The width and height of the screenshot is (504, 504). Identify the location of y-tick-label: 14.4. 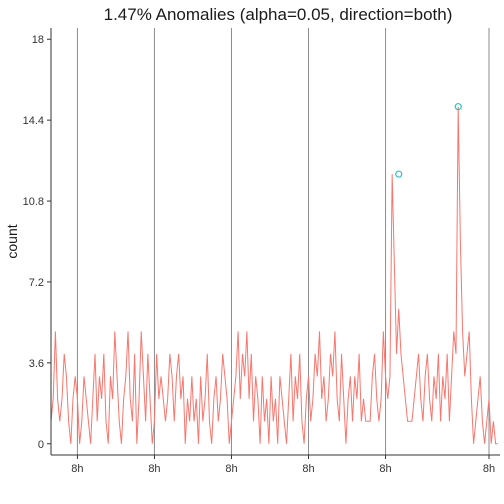
(33, 121).